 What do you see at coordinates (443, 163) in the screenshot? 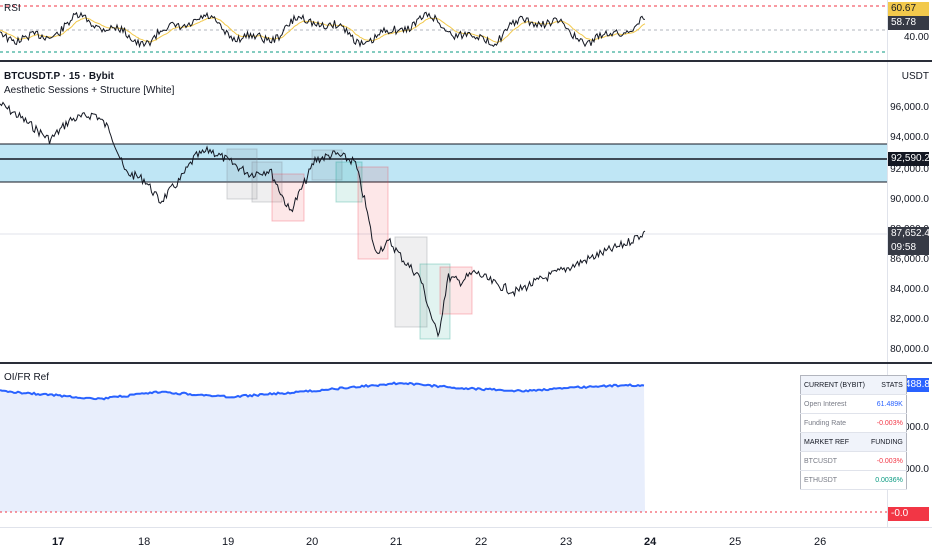
I see `session-zone` at bounding box center [443, 163].